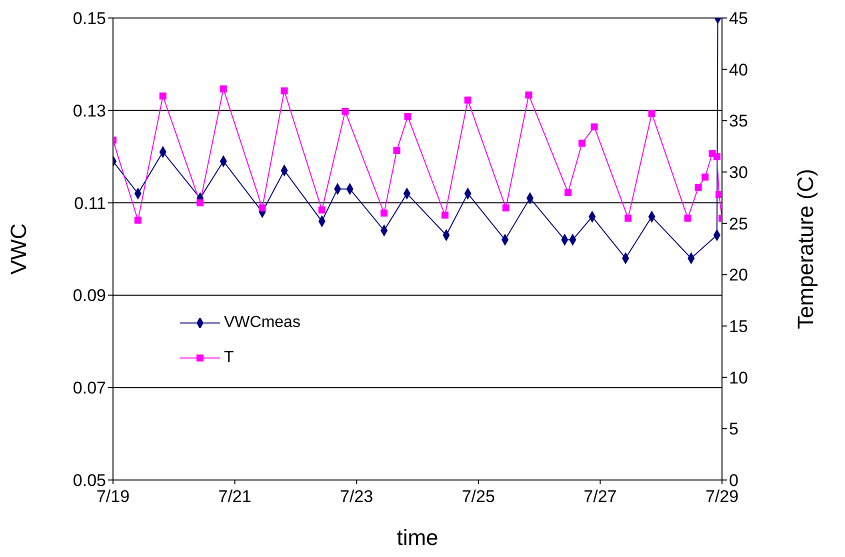 The image size is (845, 557). What do you see at coordinates (738, 275) in the screenshot?
I see `y2-tick-label: 20` at bounding box center [738, 275].